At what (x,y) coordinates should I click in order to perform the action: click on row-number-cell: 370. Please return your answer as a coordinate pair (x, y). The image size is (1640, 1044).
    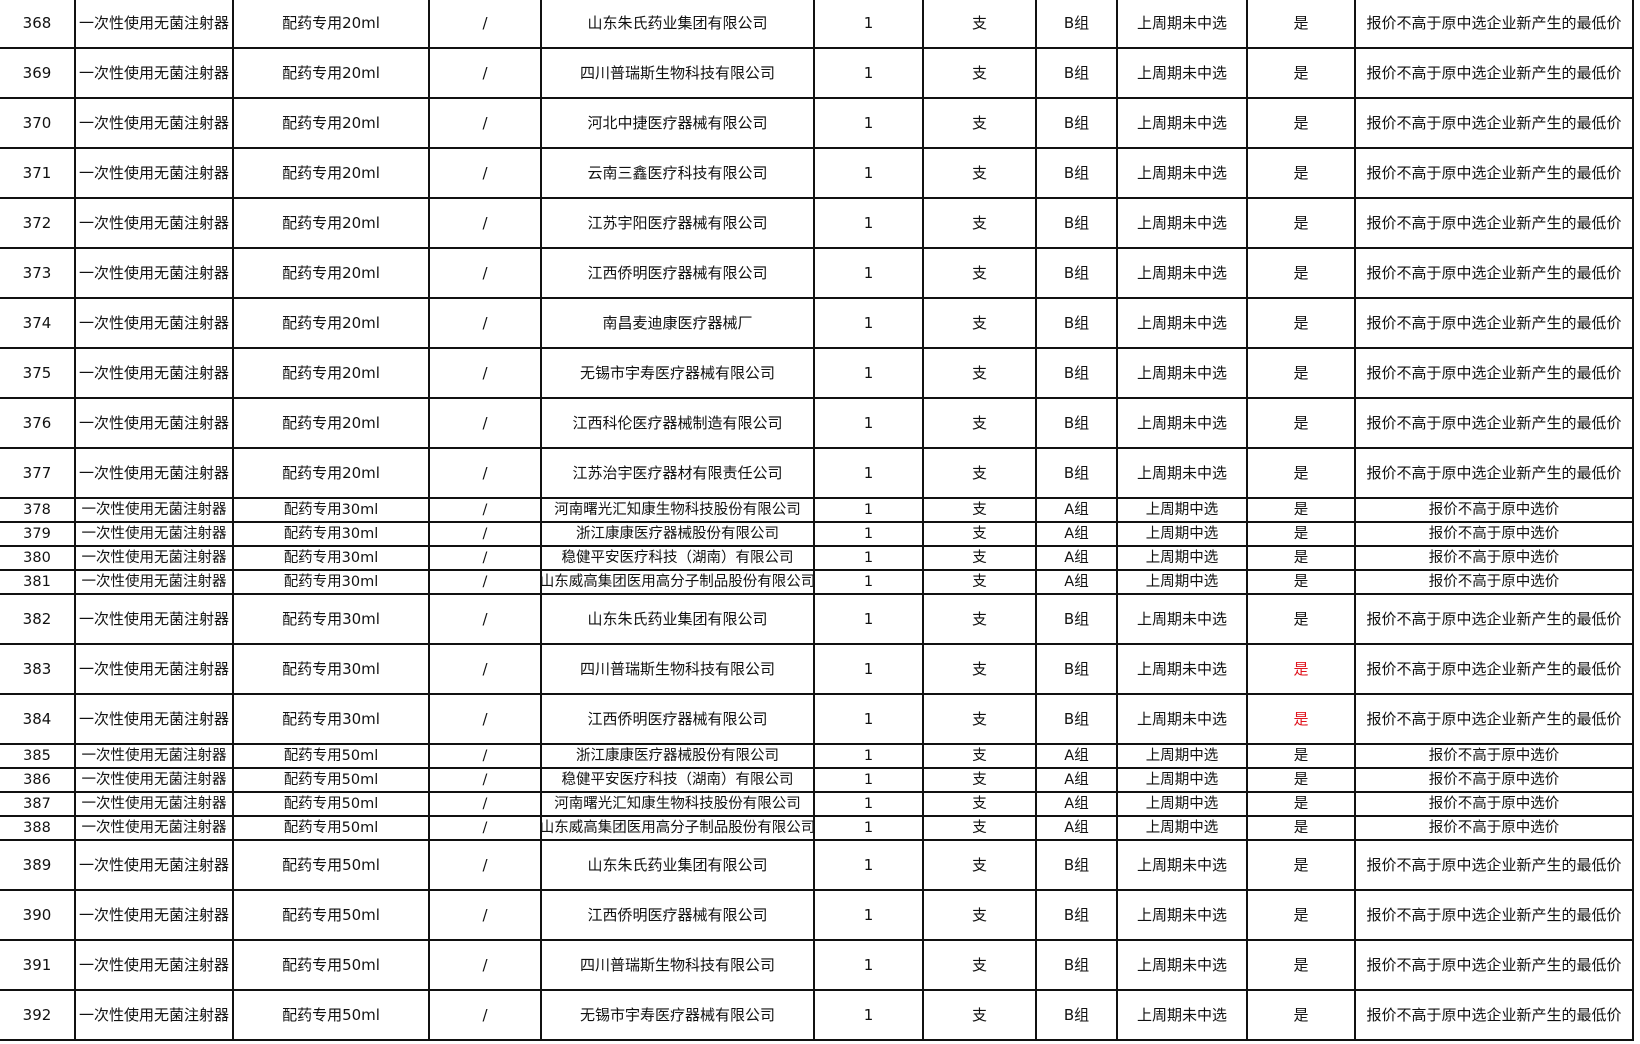
    Looking at the image, I should click on (38, 123).